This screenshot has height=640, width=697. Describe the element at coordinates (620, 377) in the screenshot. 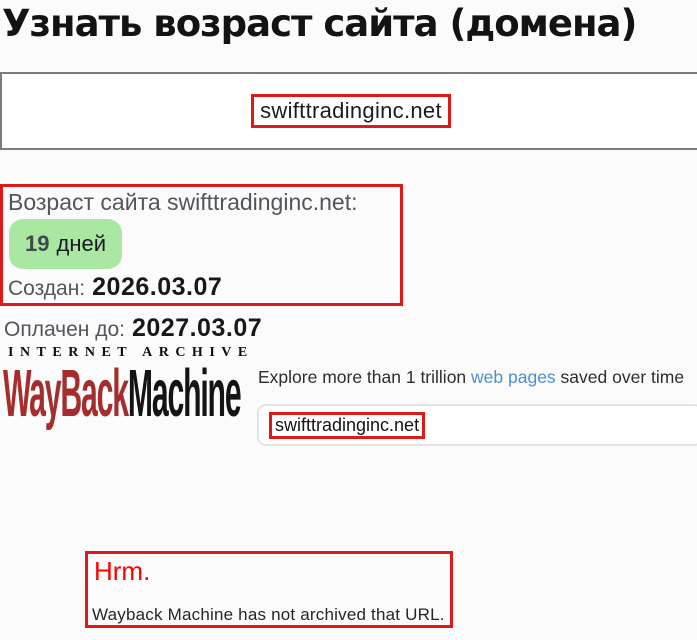

I see `tagline-text-after: saved over time` at that location.